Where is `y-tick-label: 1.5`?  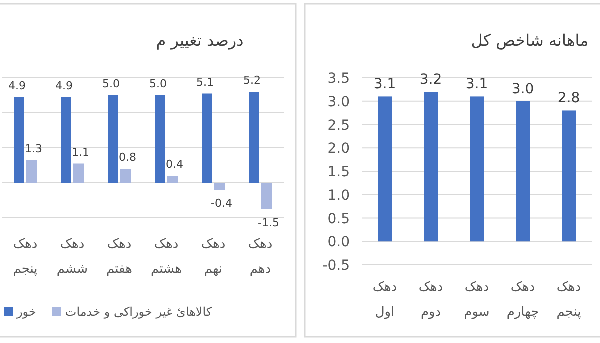 y-tick-label: 1.5 is located at coordinates (339, 172).